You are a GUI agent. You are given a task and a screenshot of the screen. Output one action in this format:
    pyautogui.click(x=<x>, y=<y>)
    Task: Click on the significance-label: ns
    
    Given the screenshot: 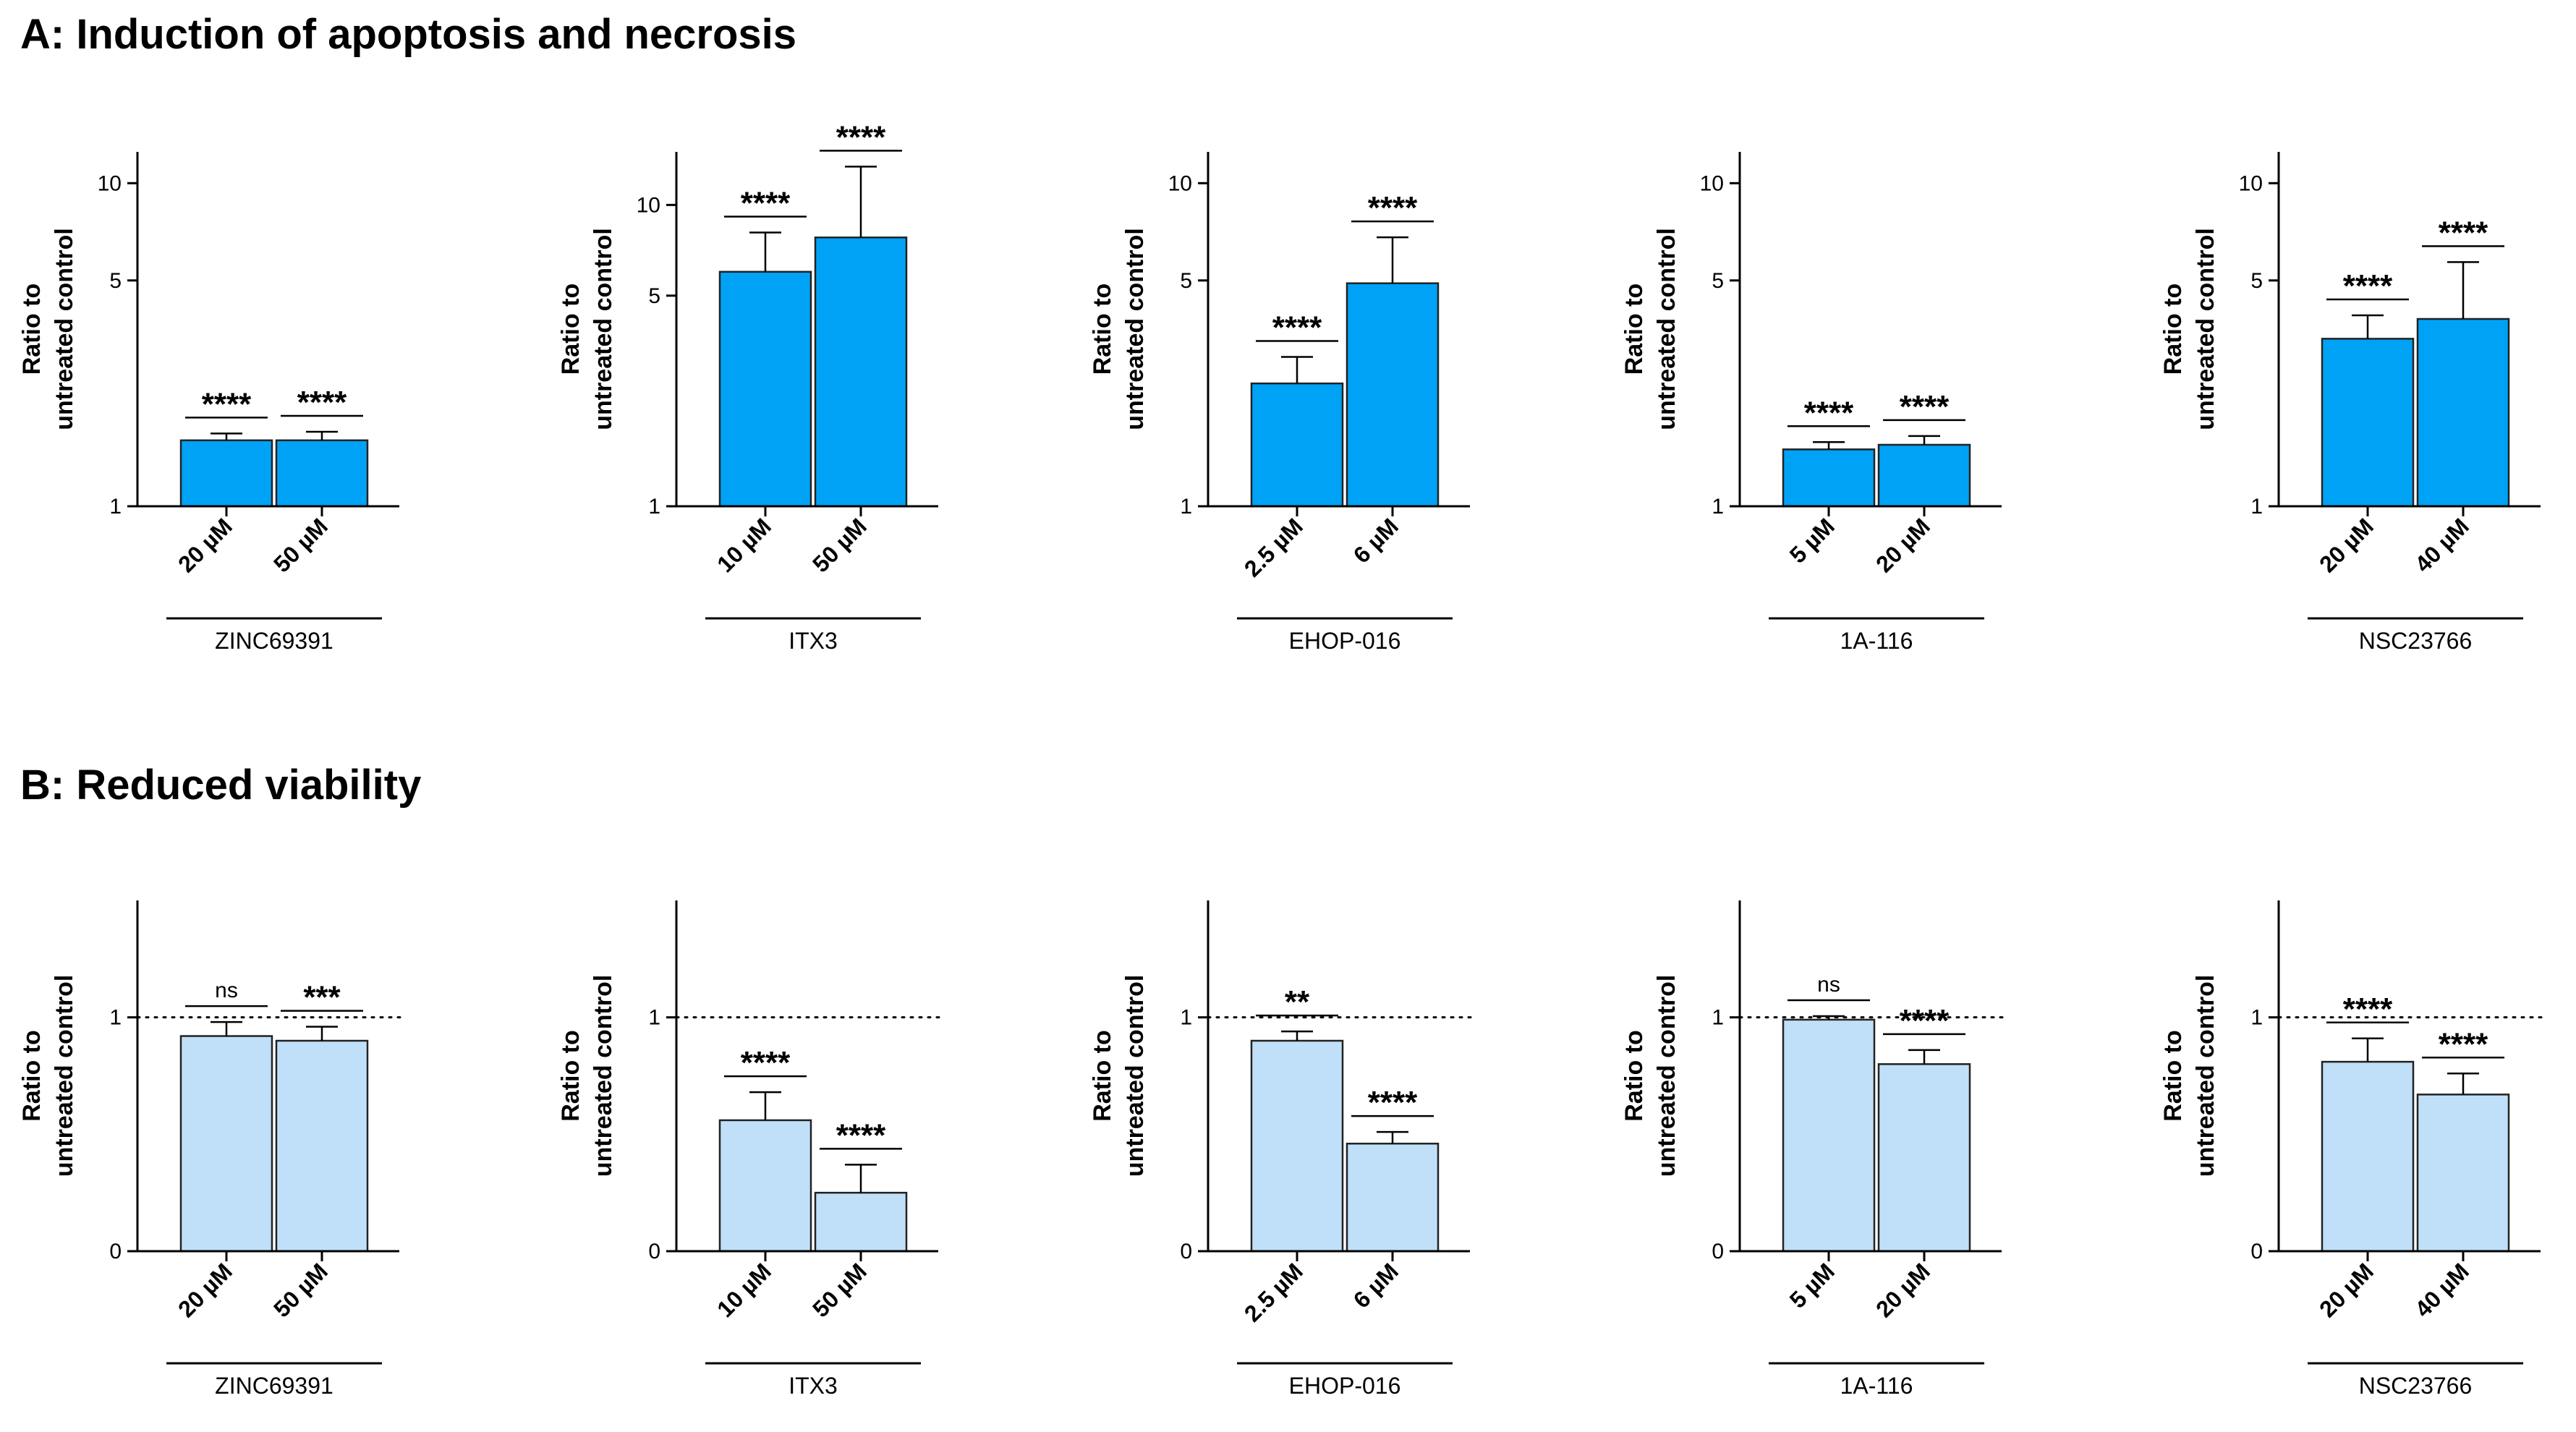 What is the action you would take?
    pyautogui.click(x=226, y=990)
    